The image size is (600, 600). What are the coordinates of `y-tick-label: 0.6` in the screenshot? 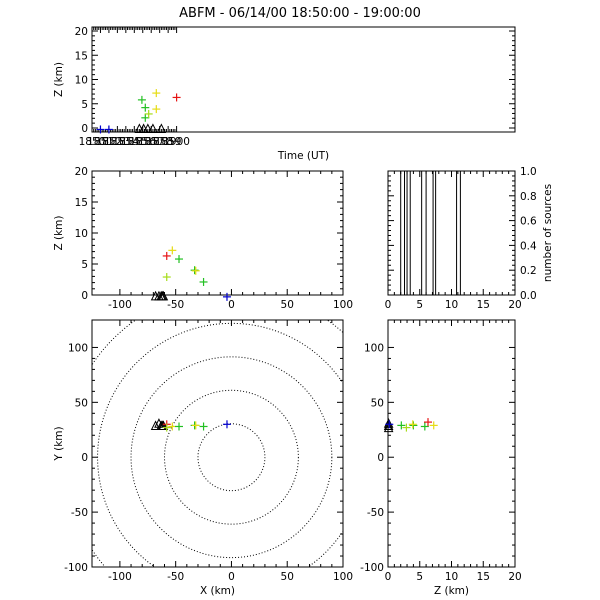 It's located at (528, 222).